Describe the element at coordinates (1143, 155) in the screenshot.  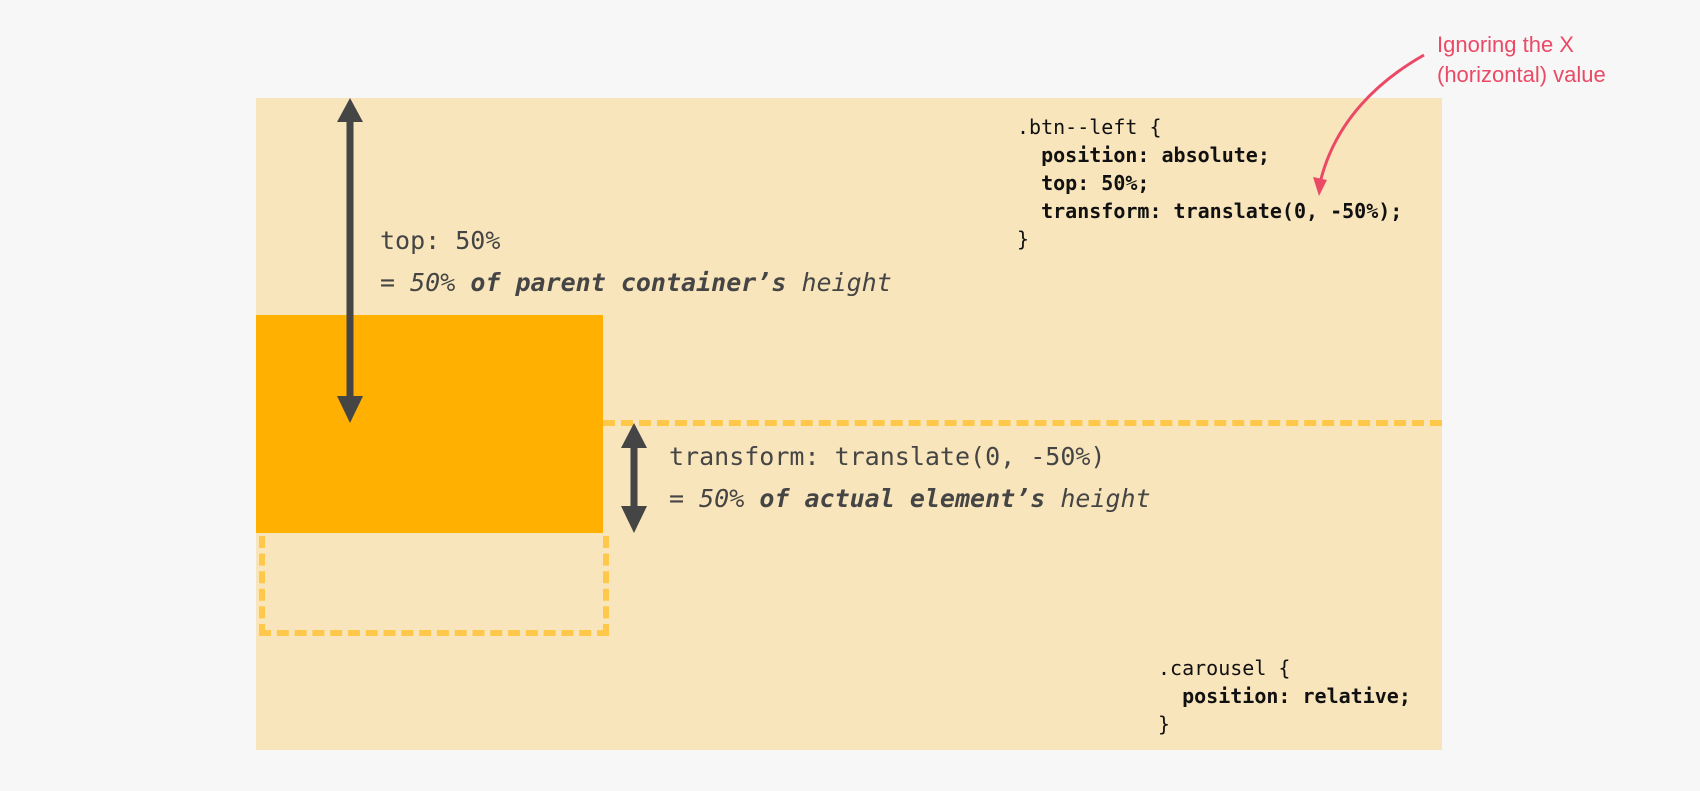
I see `btn-code-position: position: absolute;` at that location.